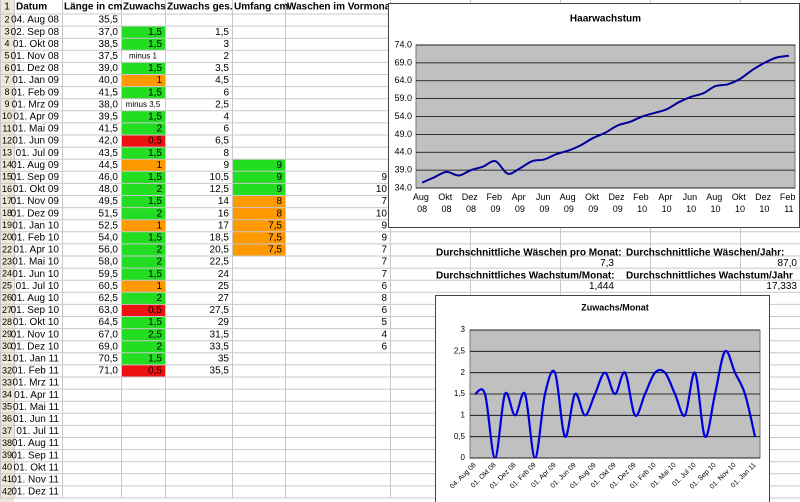 Image resolution: width=800 pixels, height=502 pixels. I want to click on row-number: 22, so click(7, 249).